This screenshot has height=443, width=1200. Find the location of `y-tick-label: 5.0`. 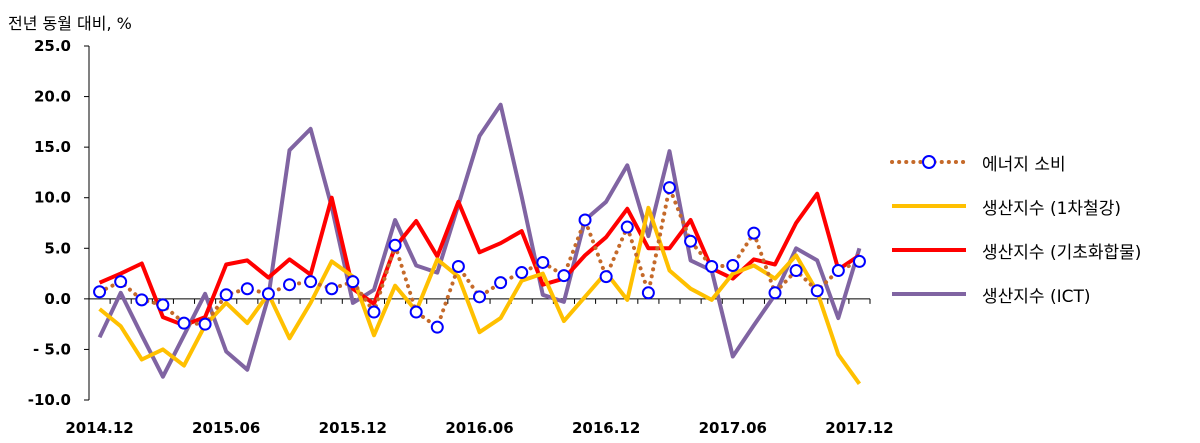

y-tick-label: 5.0 is located at coordinates (57, 248).